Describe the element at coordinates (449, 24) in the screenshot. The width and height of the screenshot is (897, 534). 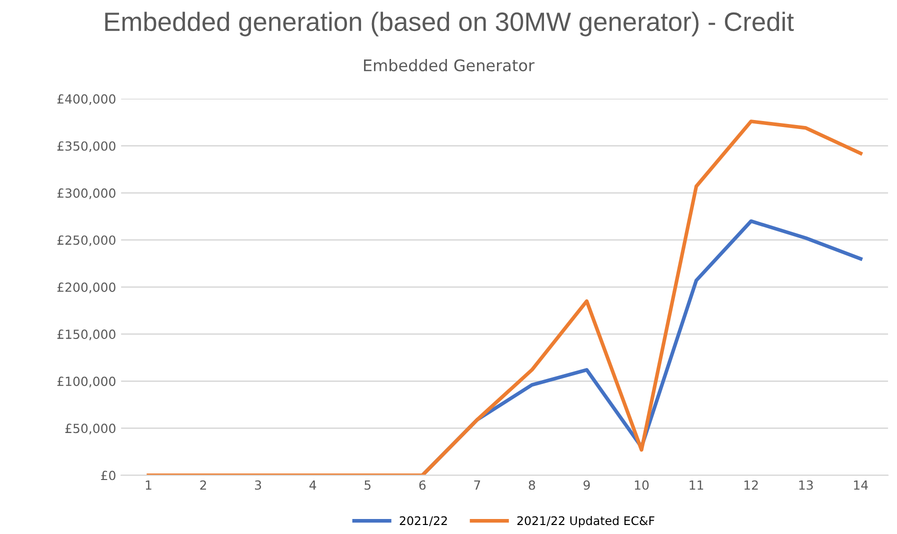
I see `chart-title: Embedded generation (based on 30MW generator) - Credit` at that location.